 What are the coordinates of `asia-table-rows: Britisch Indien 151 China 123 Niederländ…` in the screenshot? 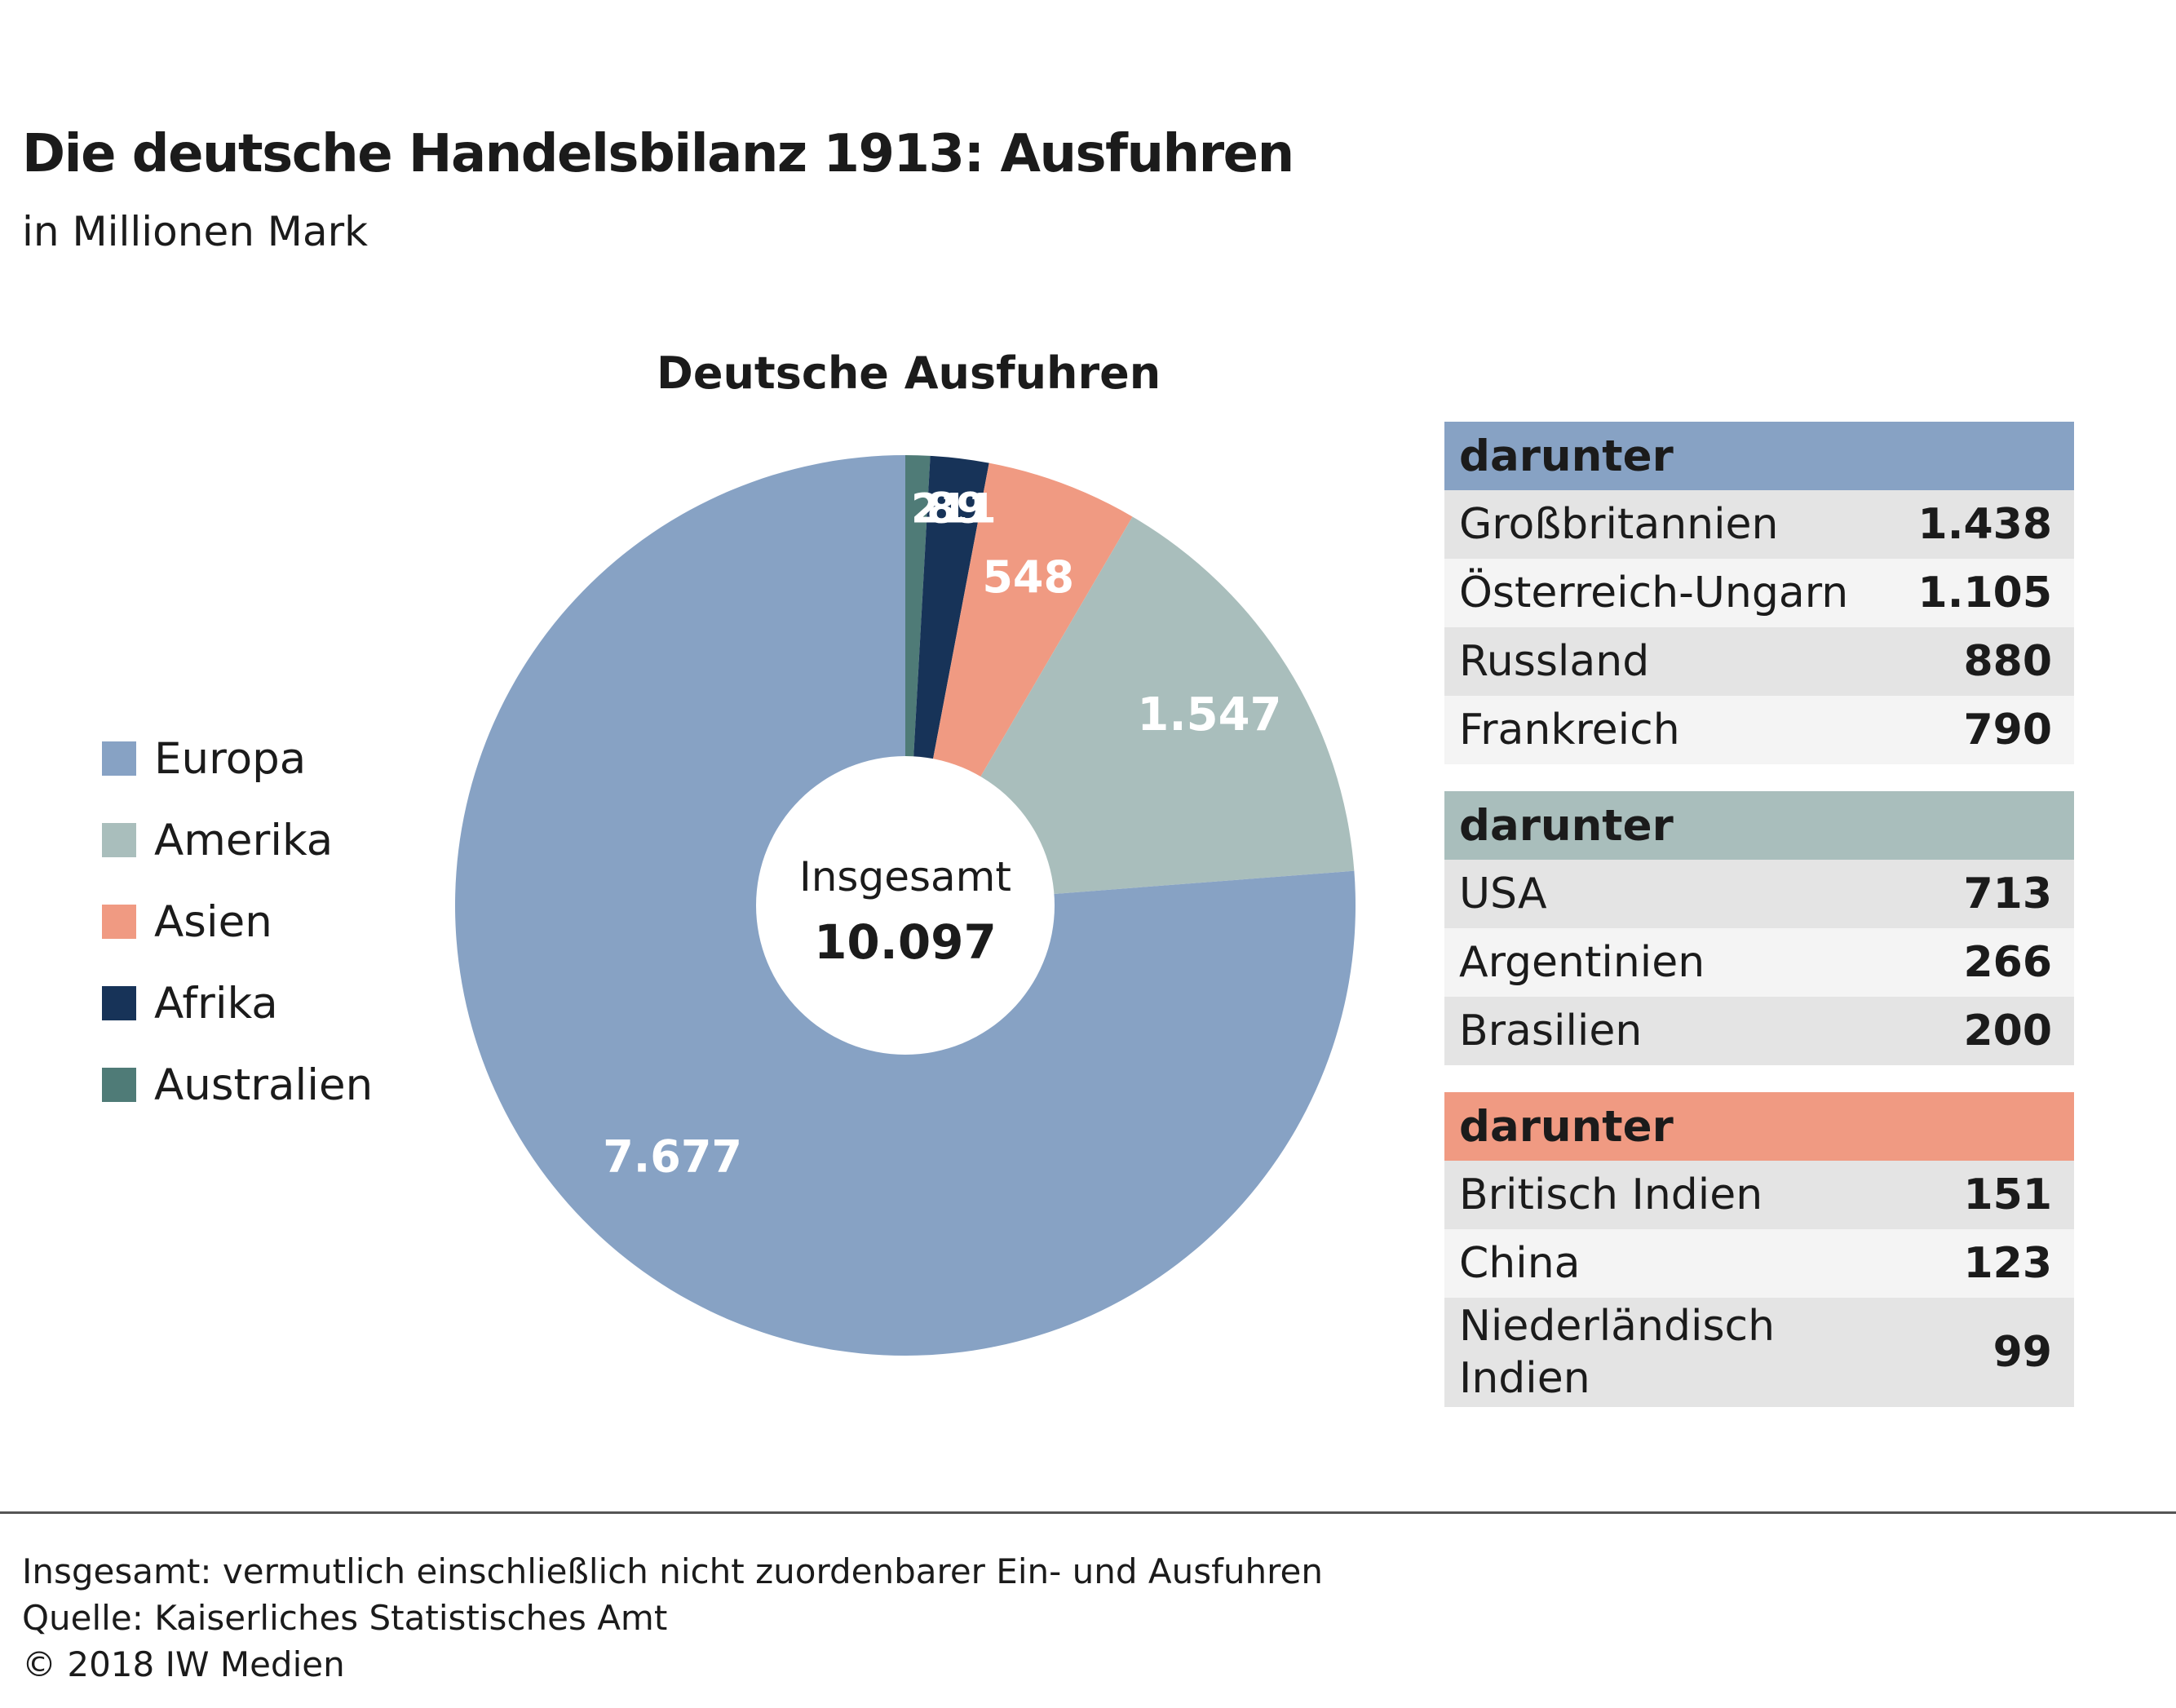 It's located at (1759, 1284).